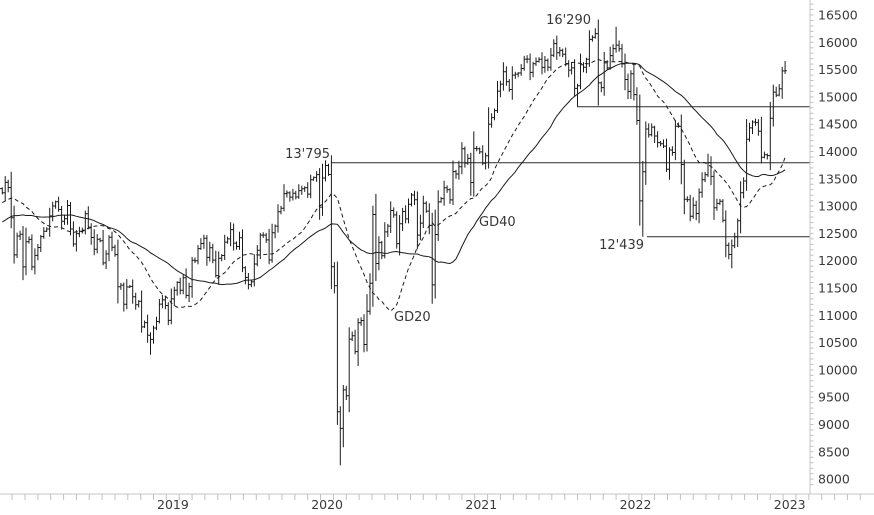  What do you see at coordinates (636, 504) in the screenshot?
I see `x-axis-year-label: 2022` at bounding box center [636, 504].